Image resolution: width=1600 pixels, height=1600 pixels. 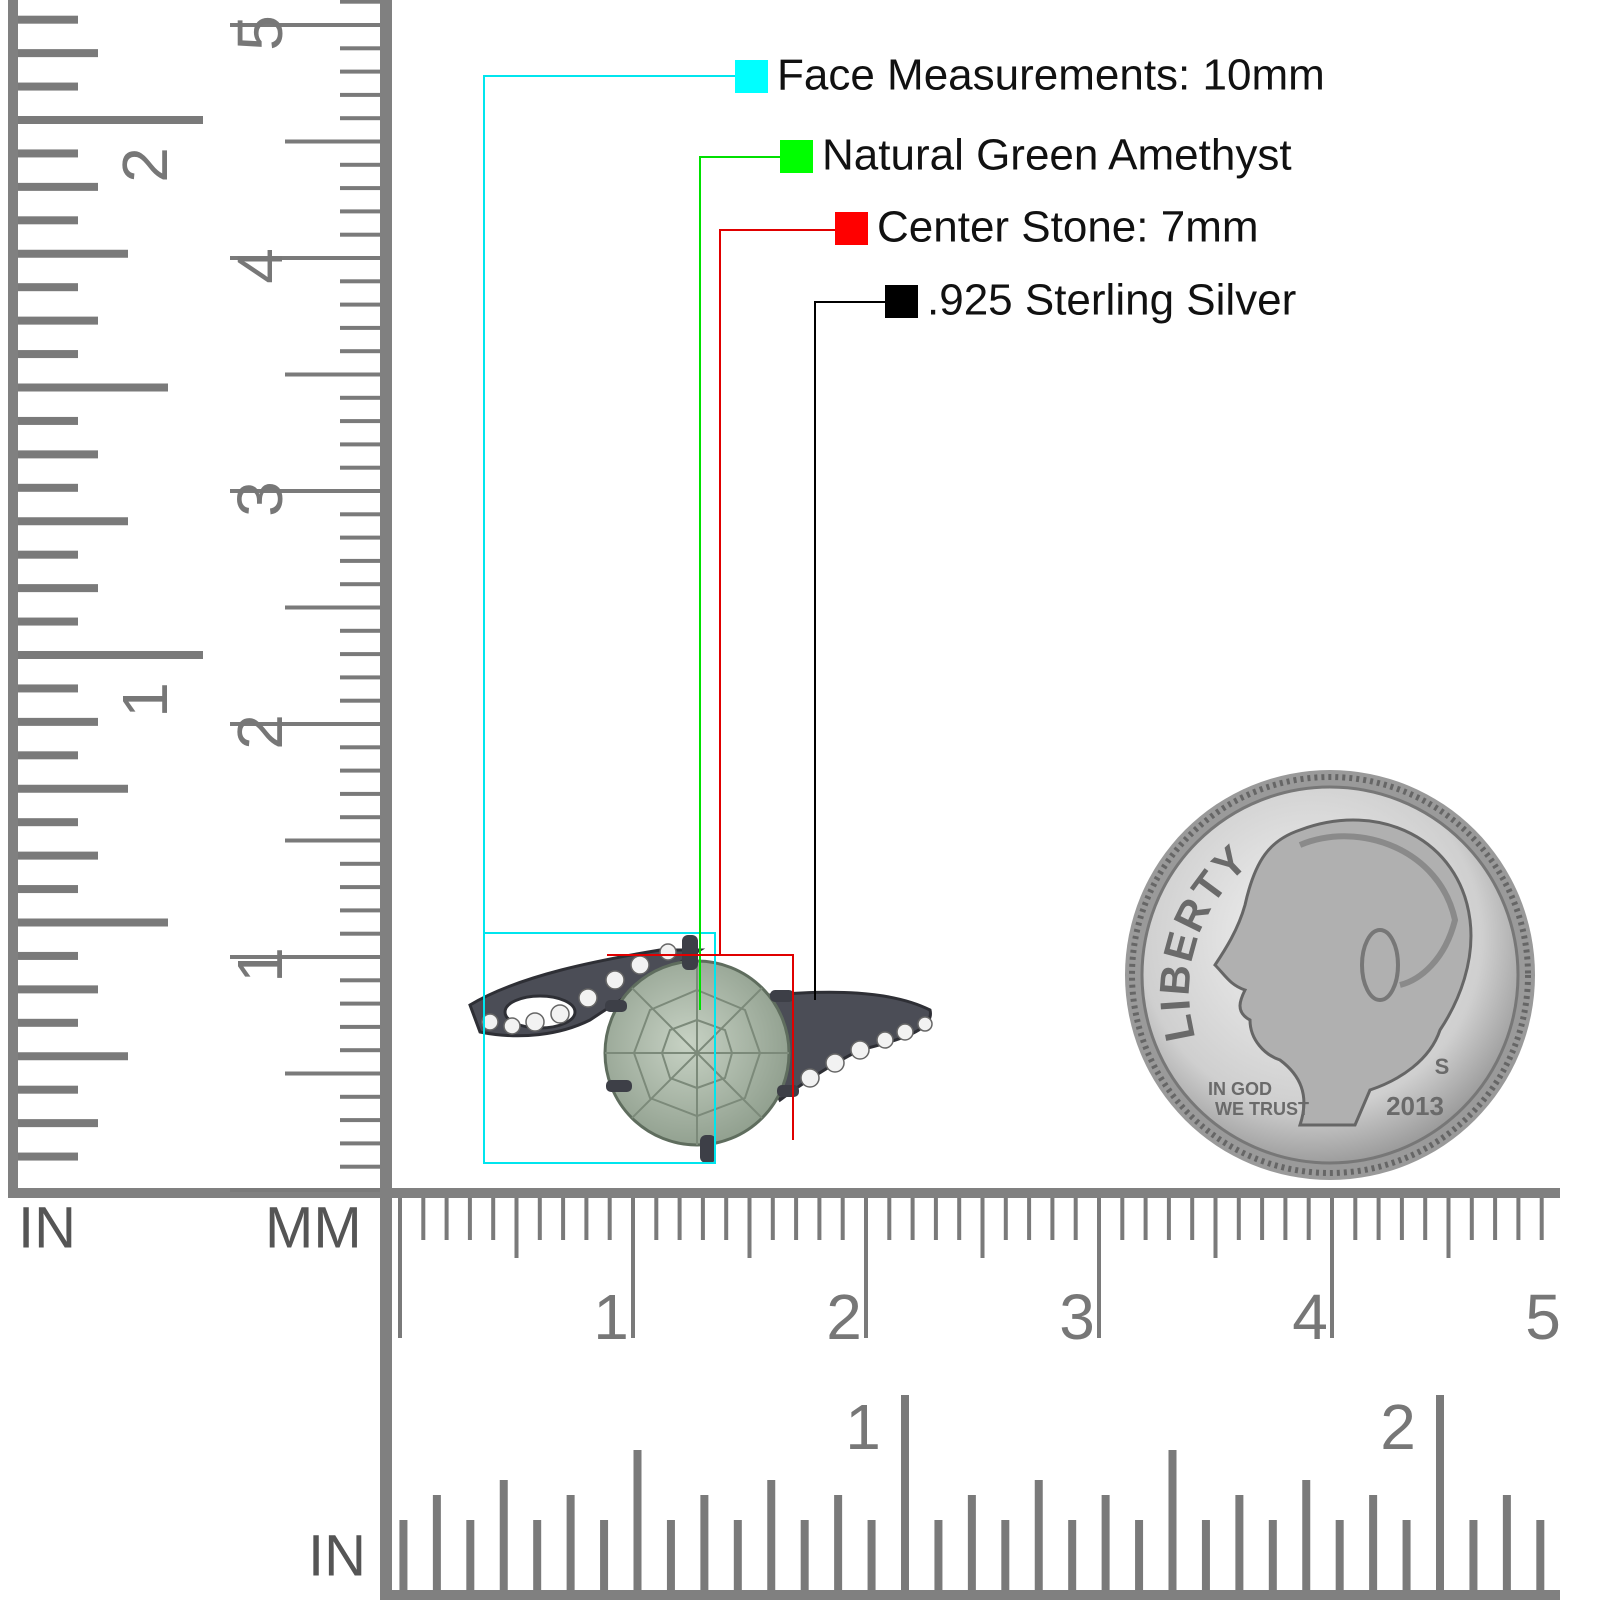 I want to click on unit-label: IN, so click(x=47, y=1227).